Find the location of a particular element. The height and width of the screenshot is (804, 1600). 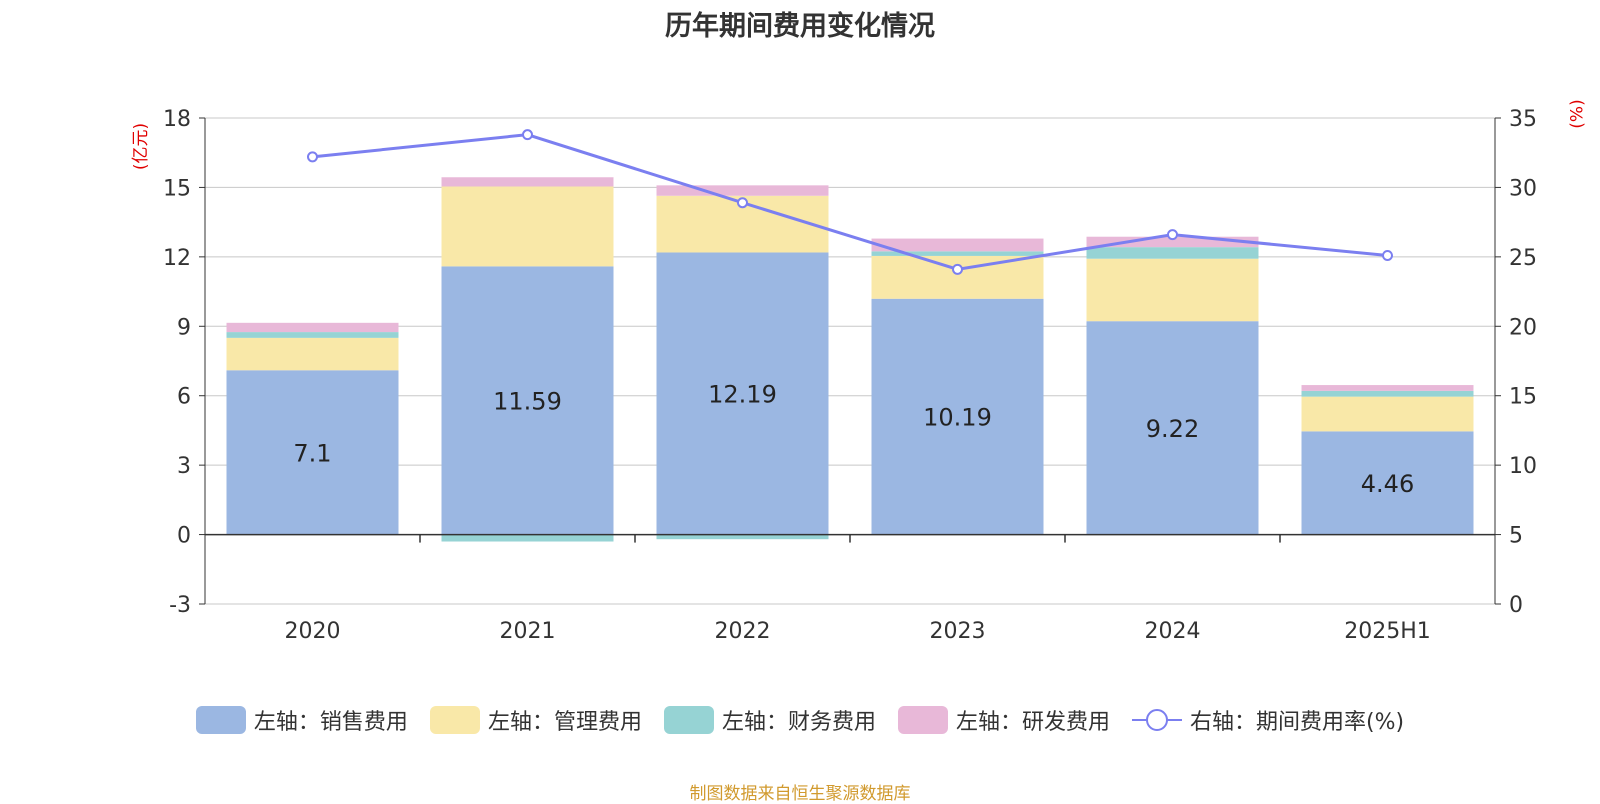

legend-label: 左轴：财务费用 is located at coordinates (798, 722).